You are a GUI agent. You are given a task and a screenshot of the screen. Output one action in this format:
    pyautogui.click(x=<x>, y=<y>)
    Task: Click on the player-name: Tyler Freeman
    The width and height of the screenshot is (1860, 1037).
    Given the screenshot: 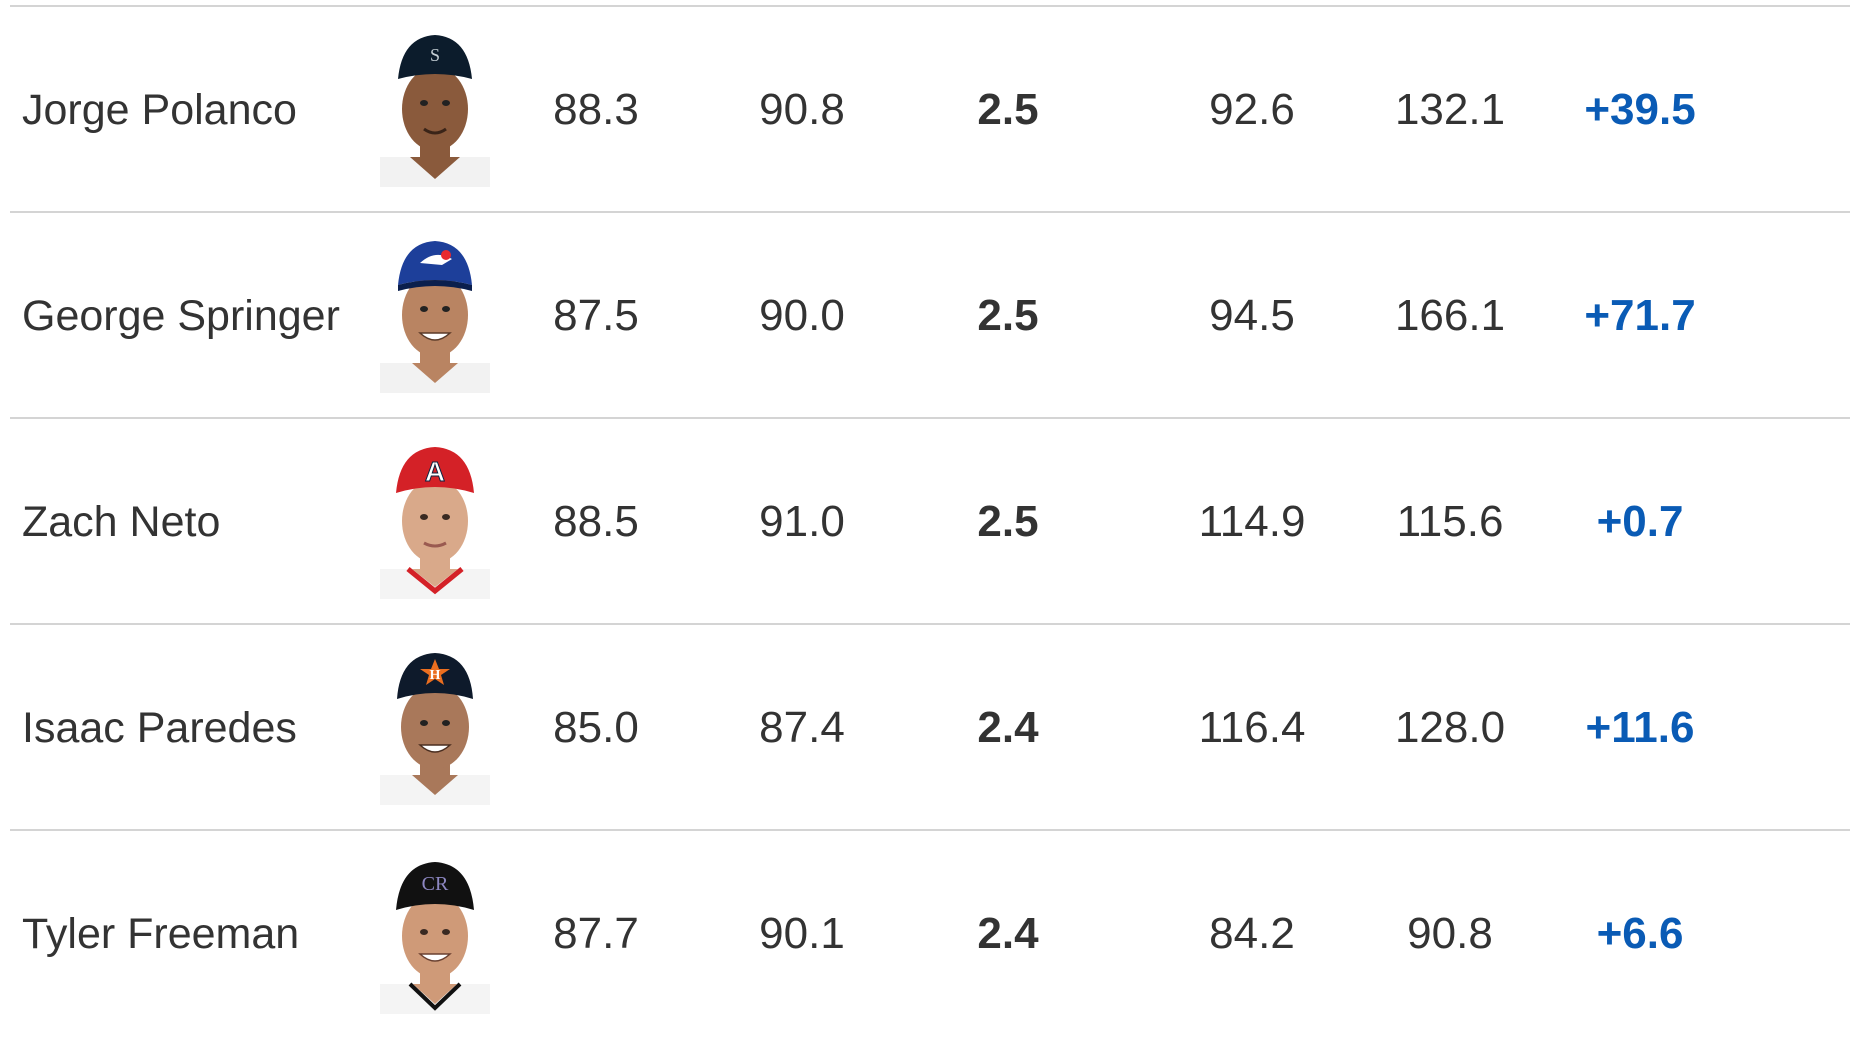 What is the action you would take?
    pyautogui.click(x=161, y=934)
    